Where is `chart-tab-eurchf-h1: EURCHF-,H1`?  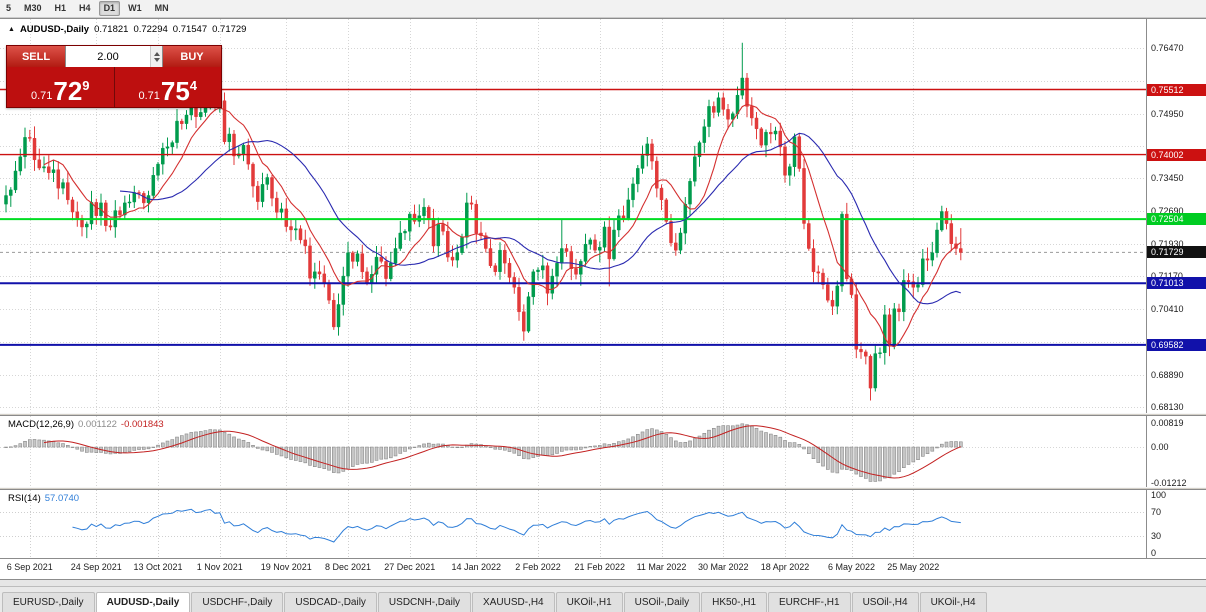
chart-tab-eurchf-h1: EURCHF-,H1 is located at coordinates (809, 602).